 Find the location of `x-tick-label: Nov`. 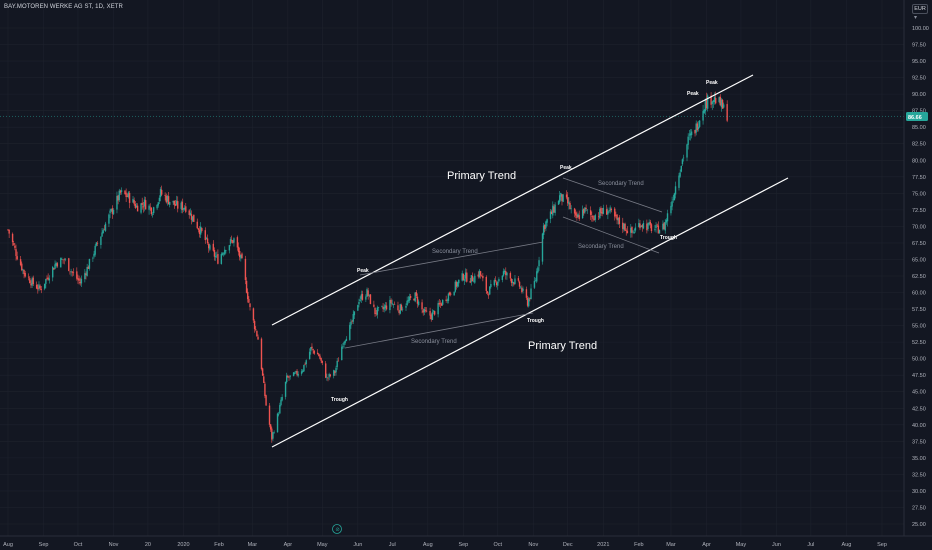

x-tick-label: Nov is located at coordinates (533, 545).